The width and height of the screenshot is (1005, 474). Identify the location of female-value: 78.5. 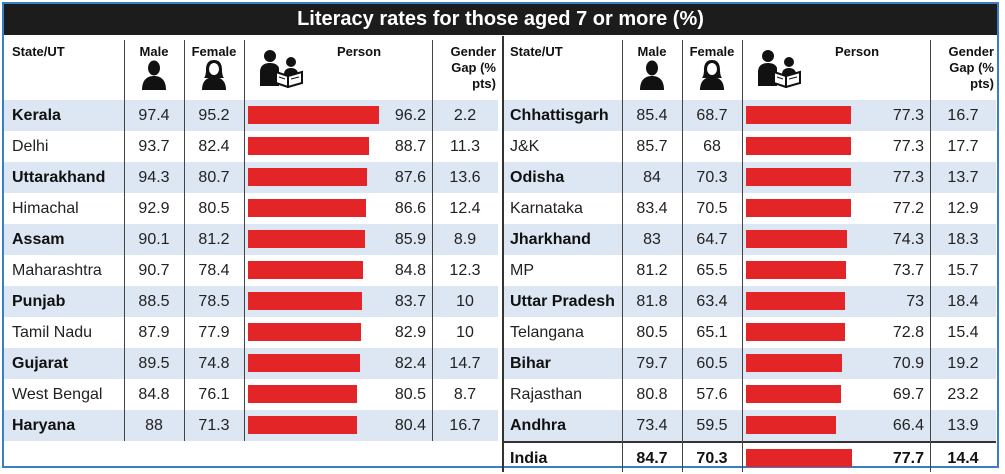
(214, 301).